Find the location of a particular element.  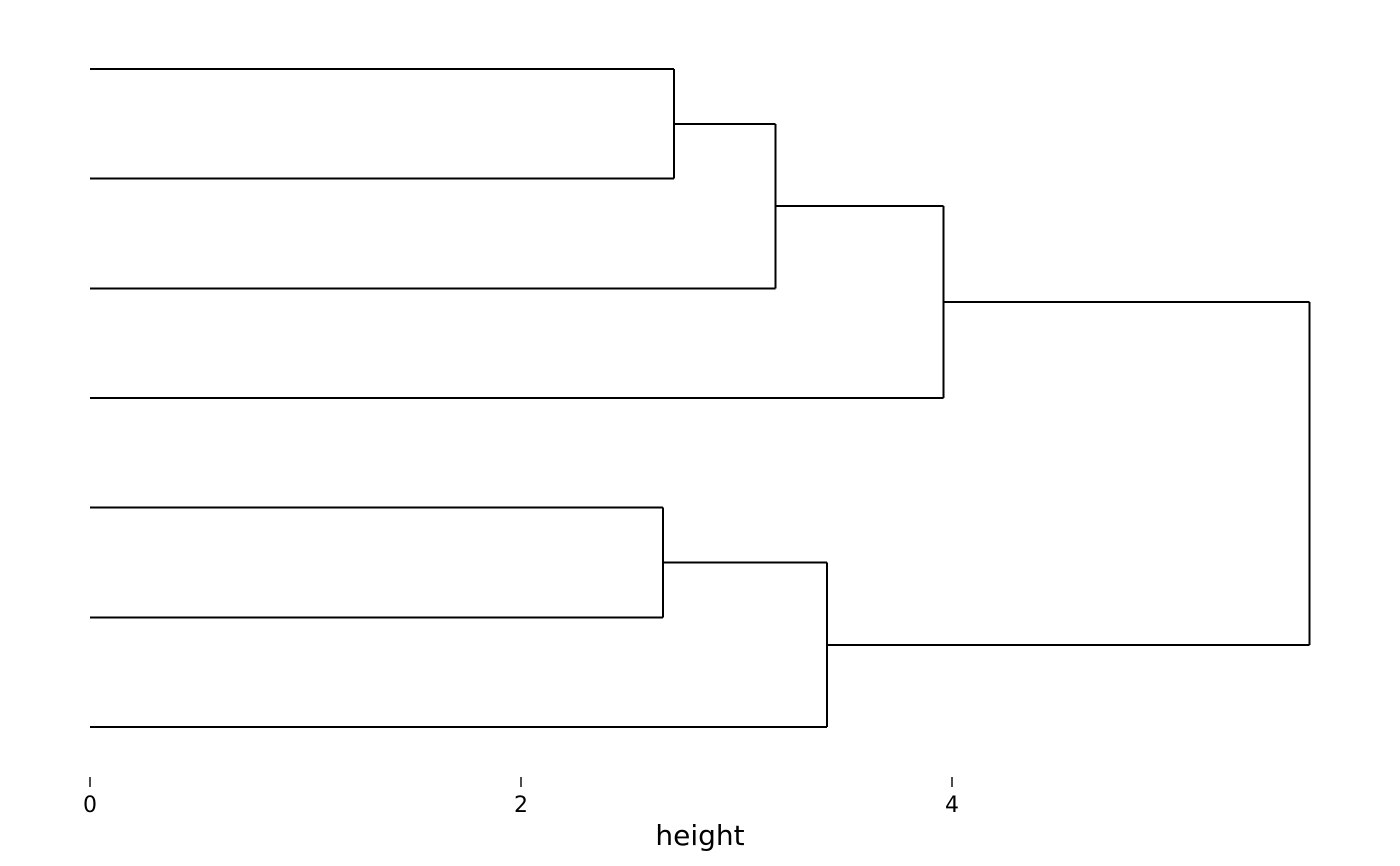

x-axis-label: height is located at coordinates (699, 835).